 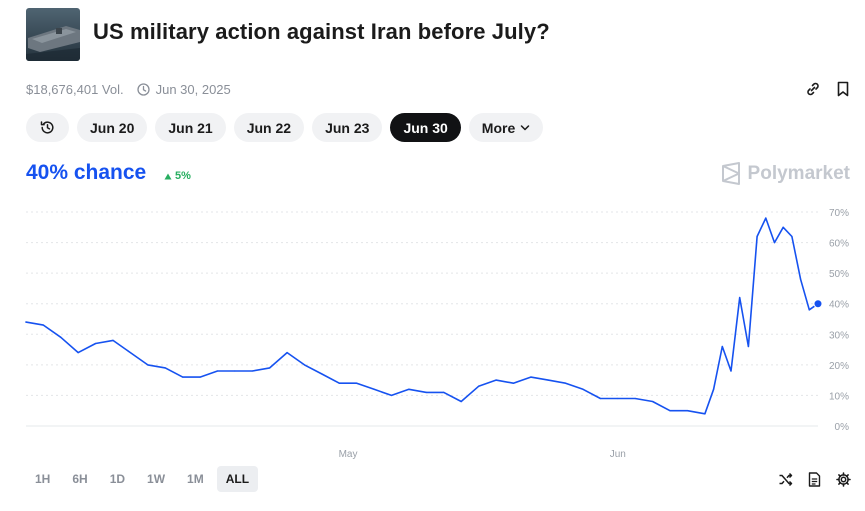 What do you see at coordinates (156, 479) in the screenshot?
I see `range-1w: 1W` at bounding box center [156, 479].